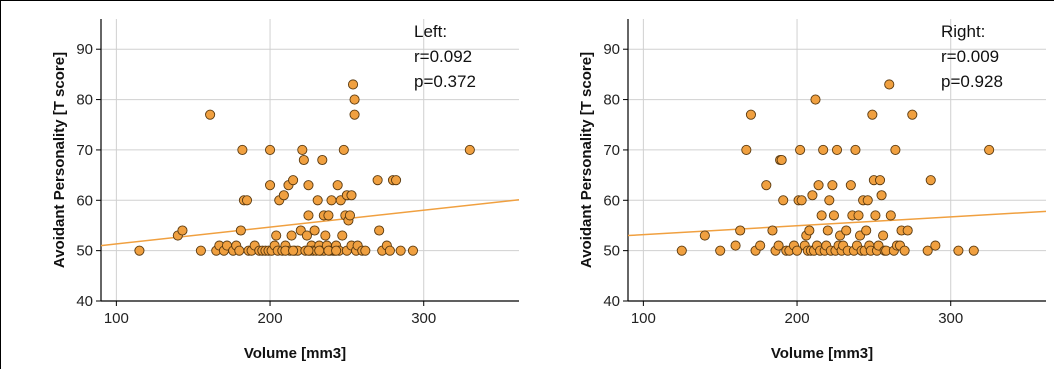  I want to click on stat-annotation-line: Right:, so click(963, 31).